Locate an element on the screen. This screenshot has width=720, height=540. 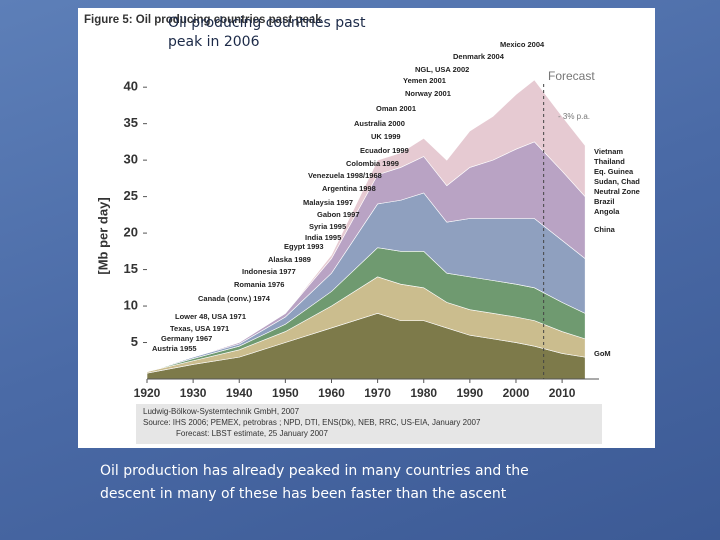
right-label: Neutral Zone is located at coordinates (617, 191).